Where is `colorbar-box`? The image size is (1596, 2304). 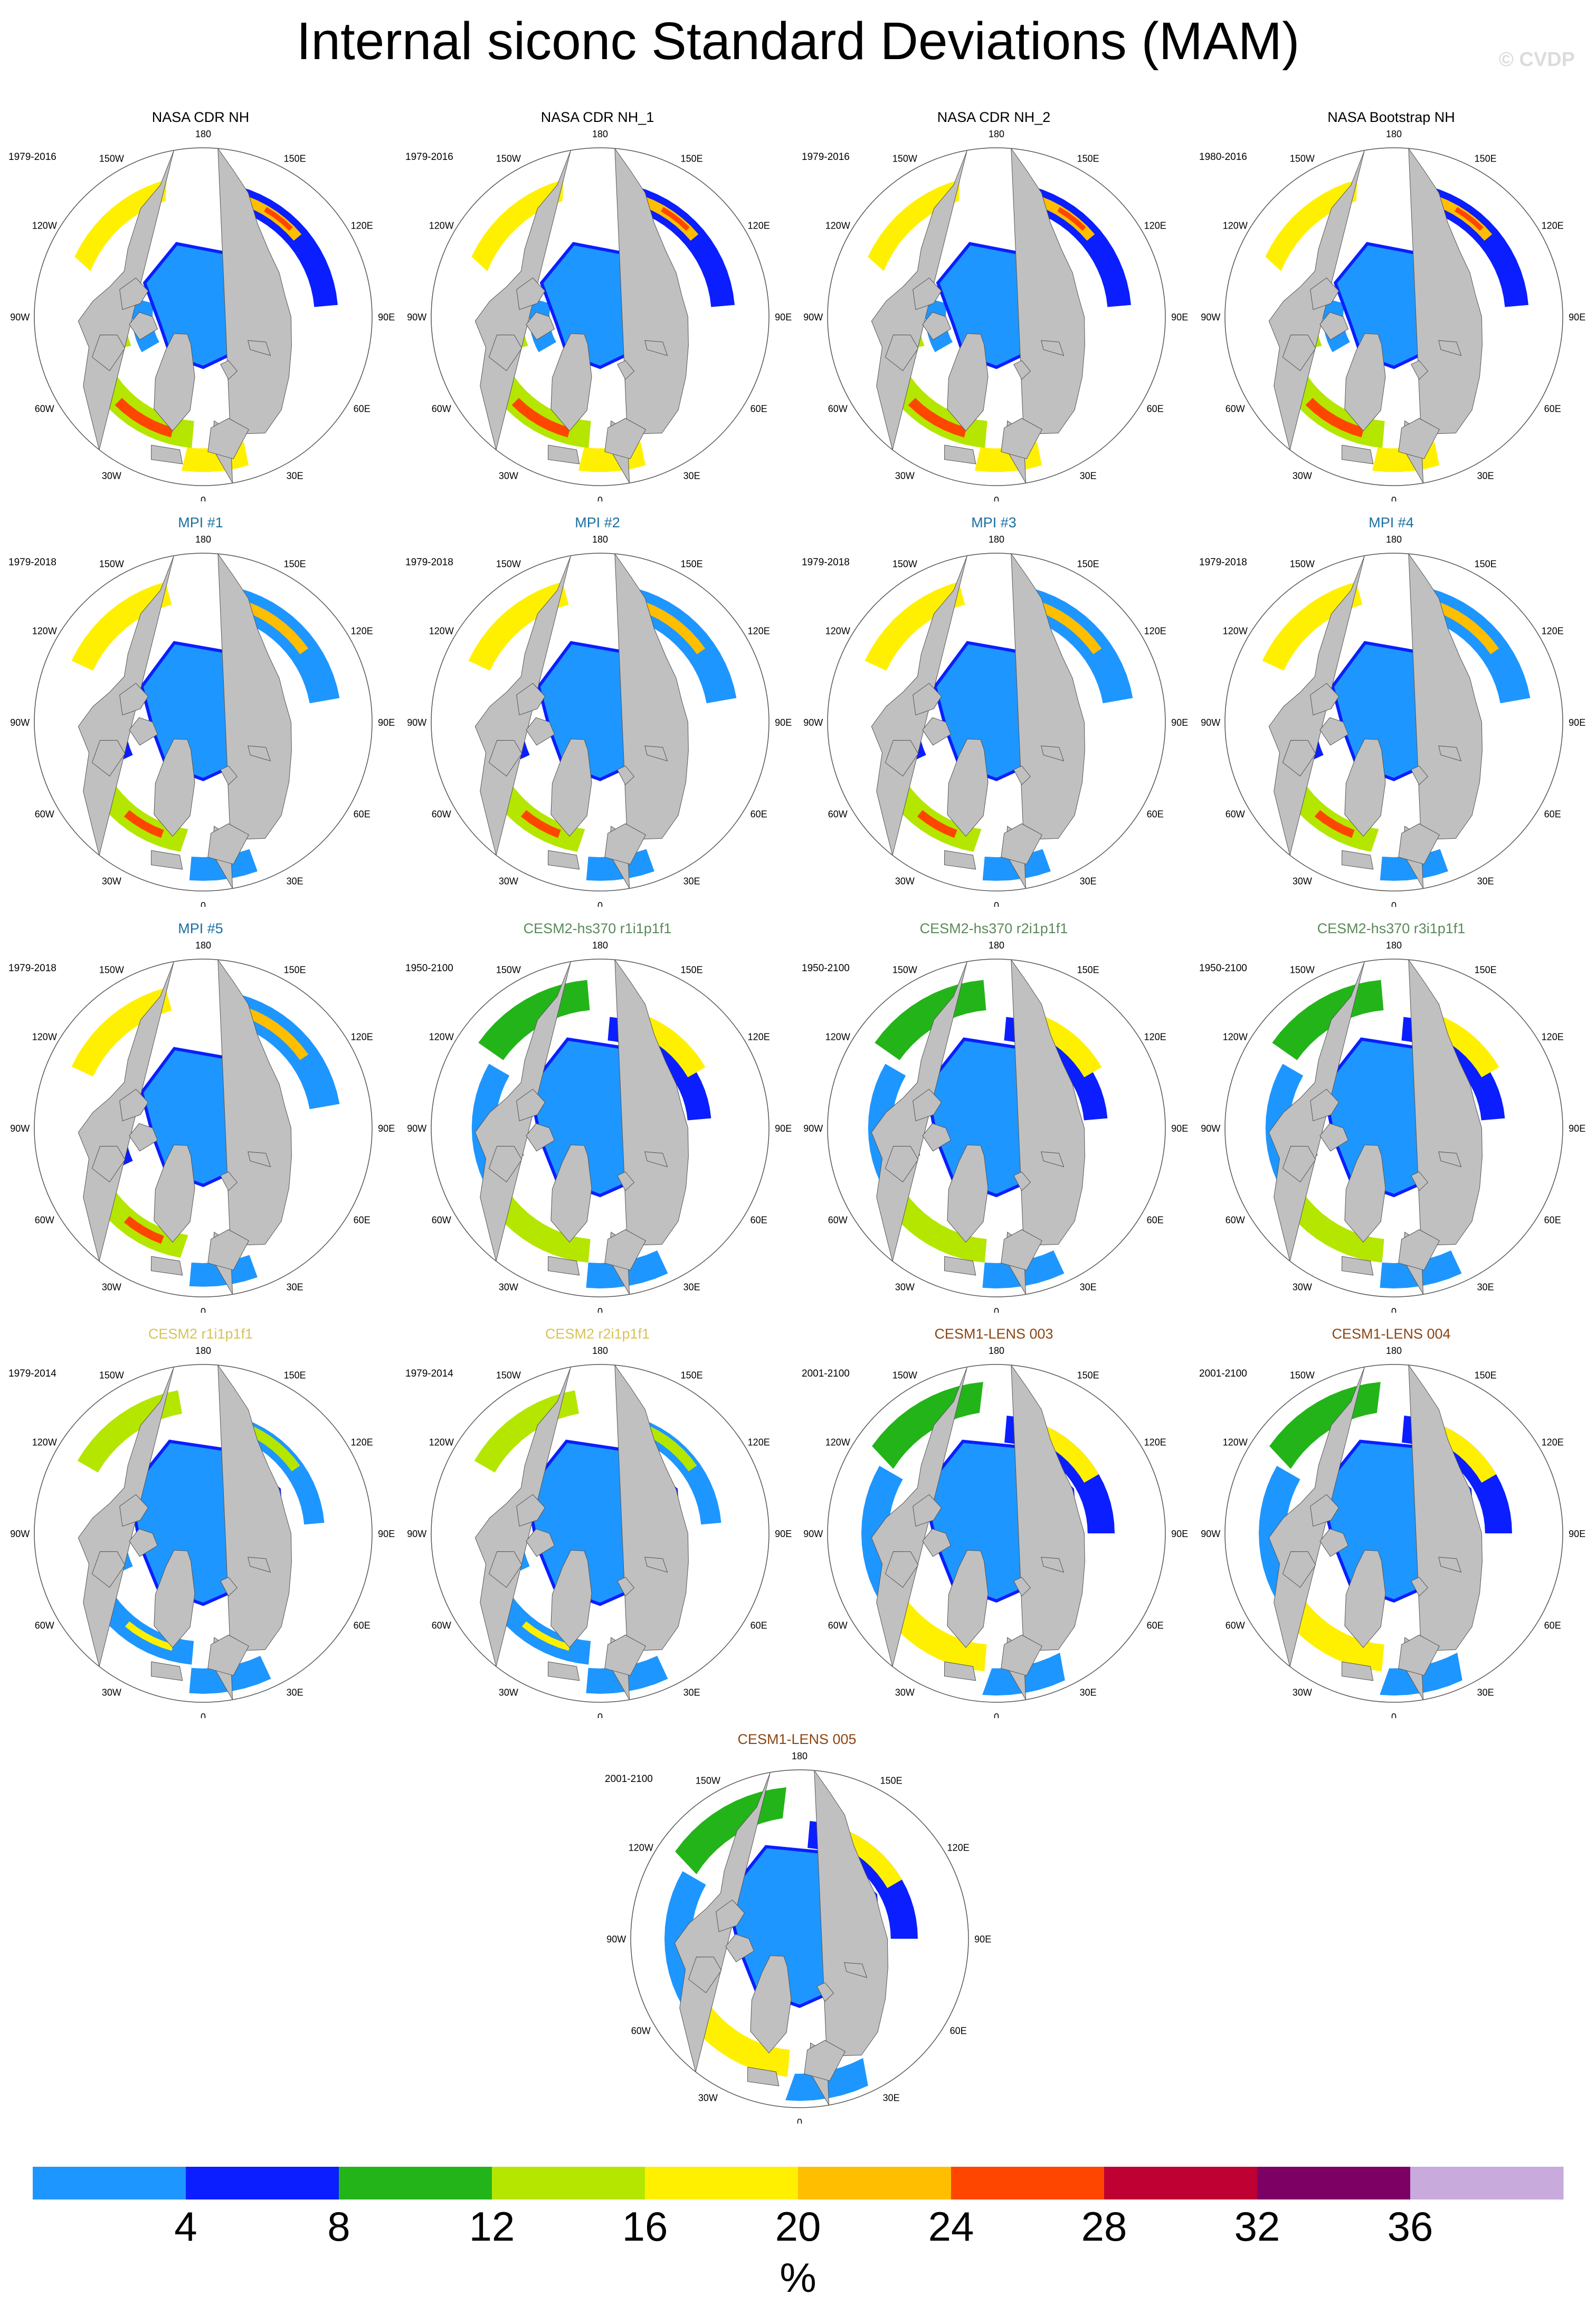 colorbar-box is located at coordinates (1181, 2183).